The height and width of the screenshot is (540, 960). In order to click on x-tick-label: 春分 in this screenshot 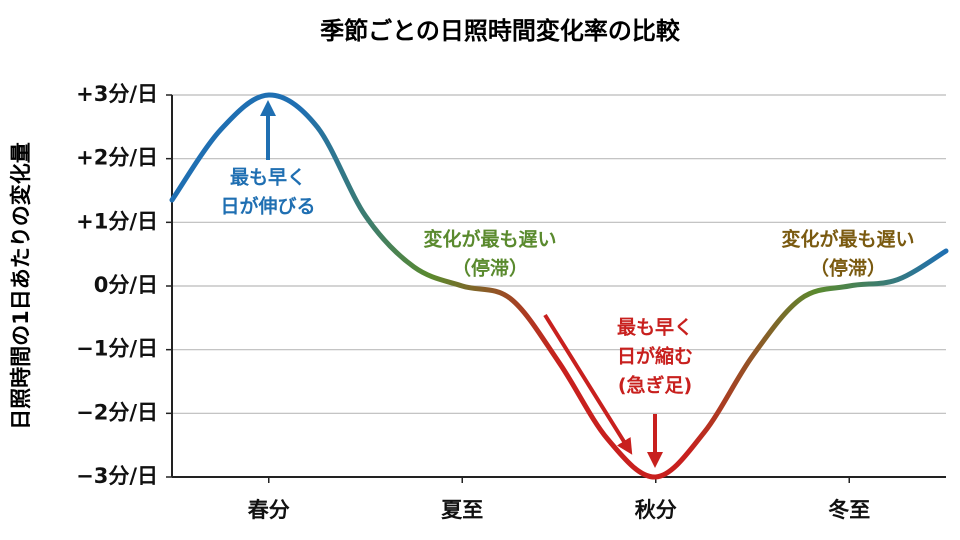, I will do `click(269, 510)`.